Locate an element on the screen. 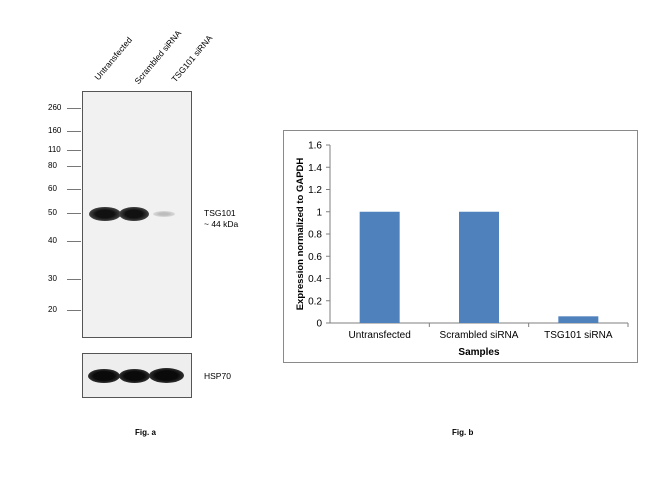  x-axis-title: Samples is located at coordinates (479, 352).